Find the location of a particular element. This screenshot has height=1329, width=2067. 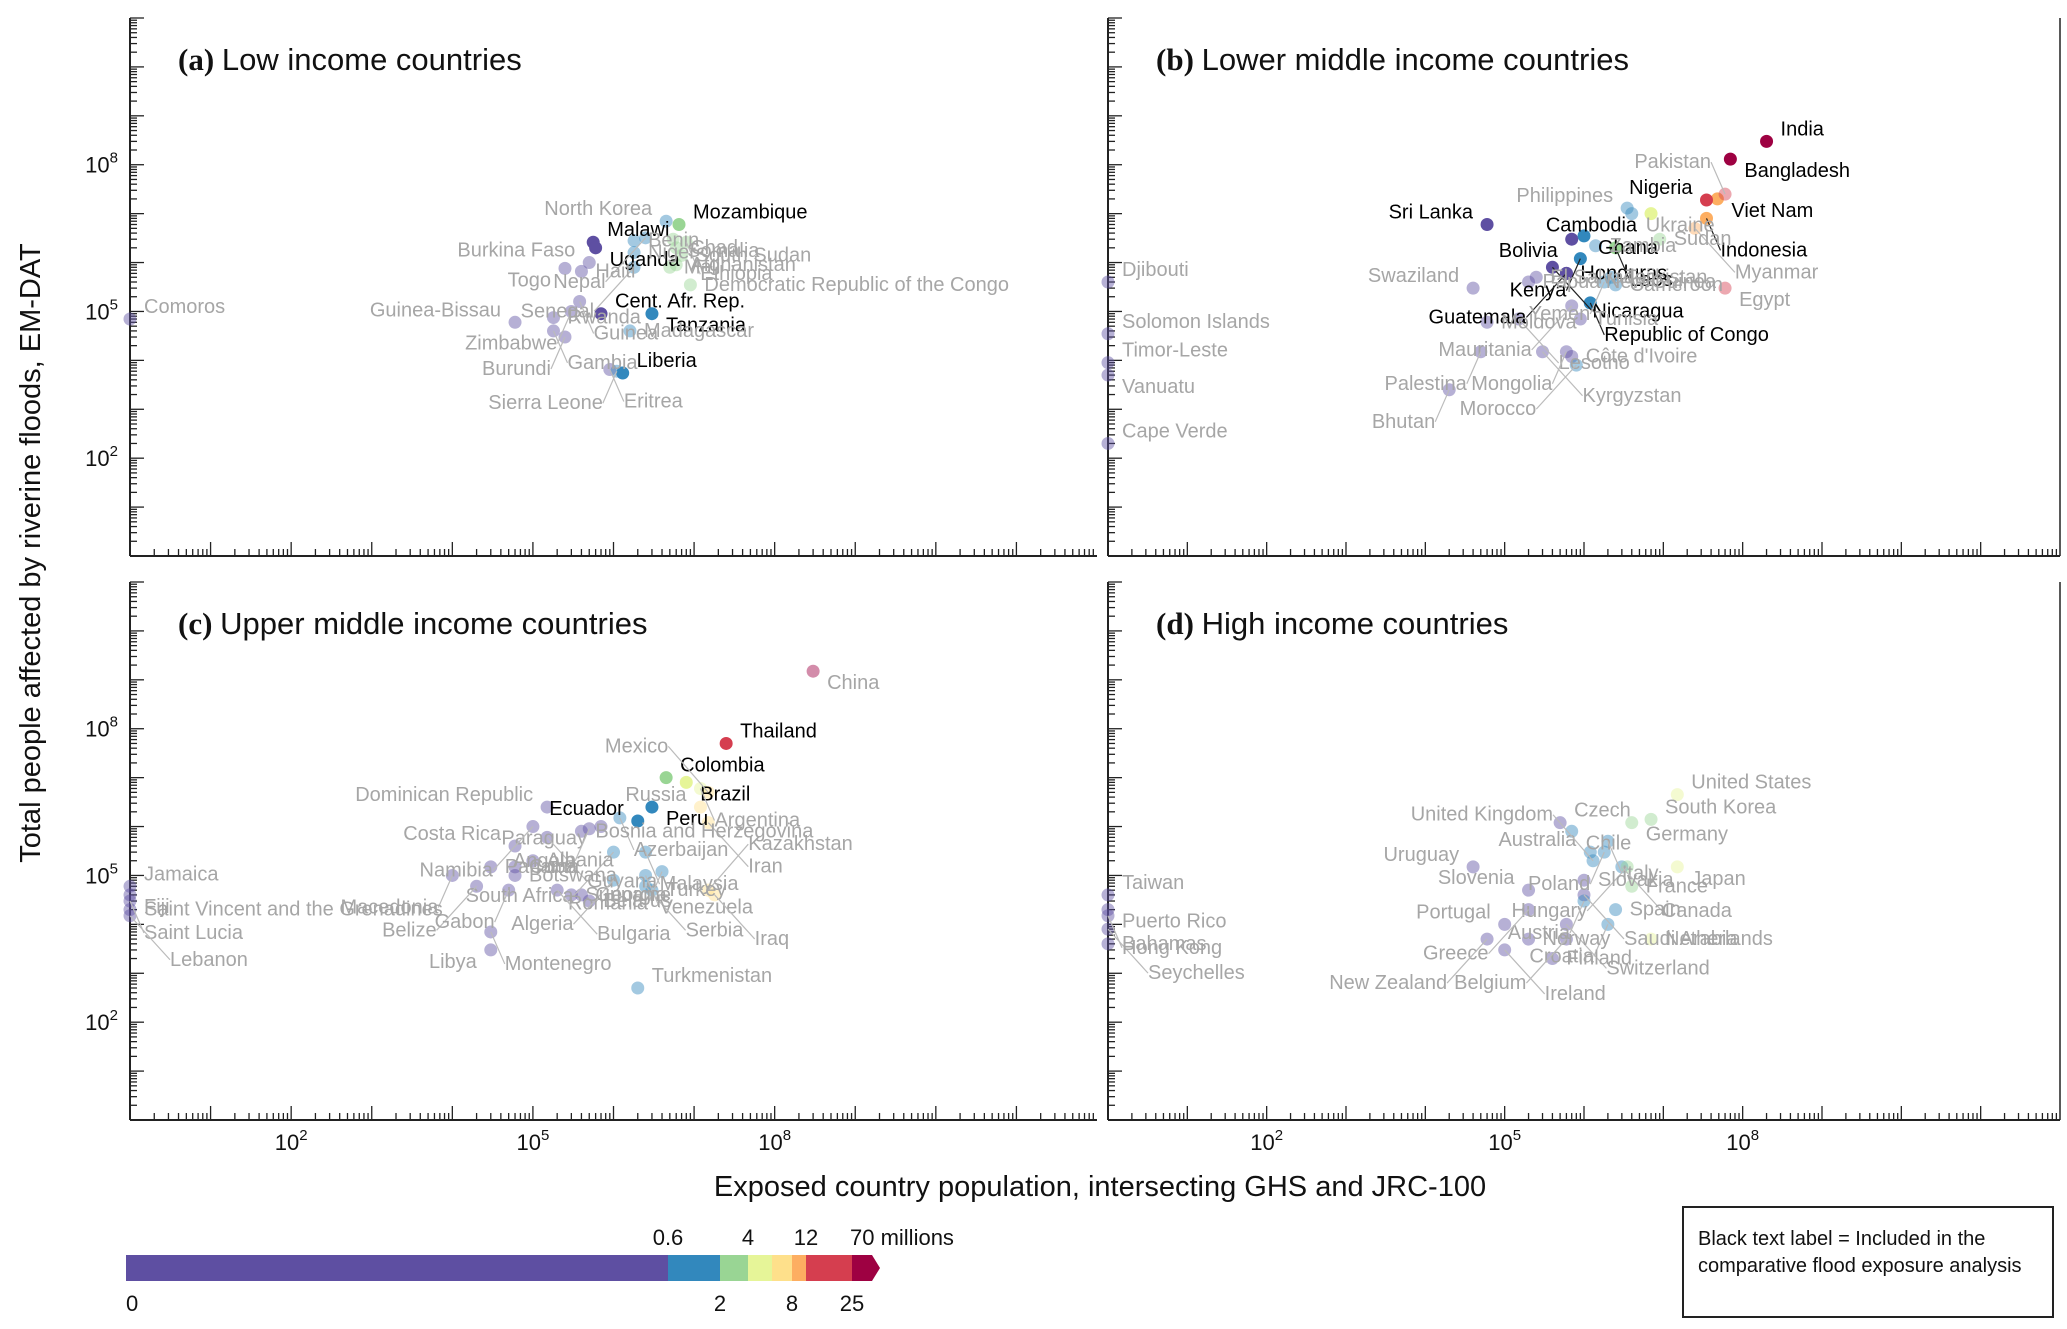

point-paraguay is located at coordinates (601, 827).